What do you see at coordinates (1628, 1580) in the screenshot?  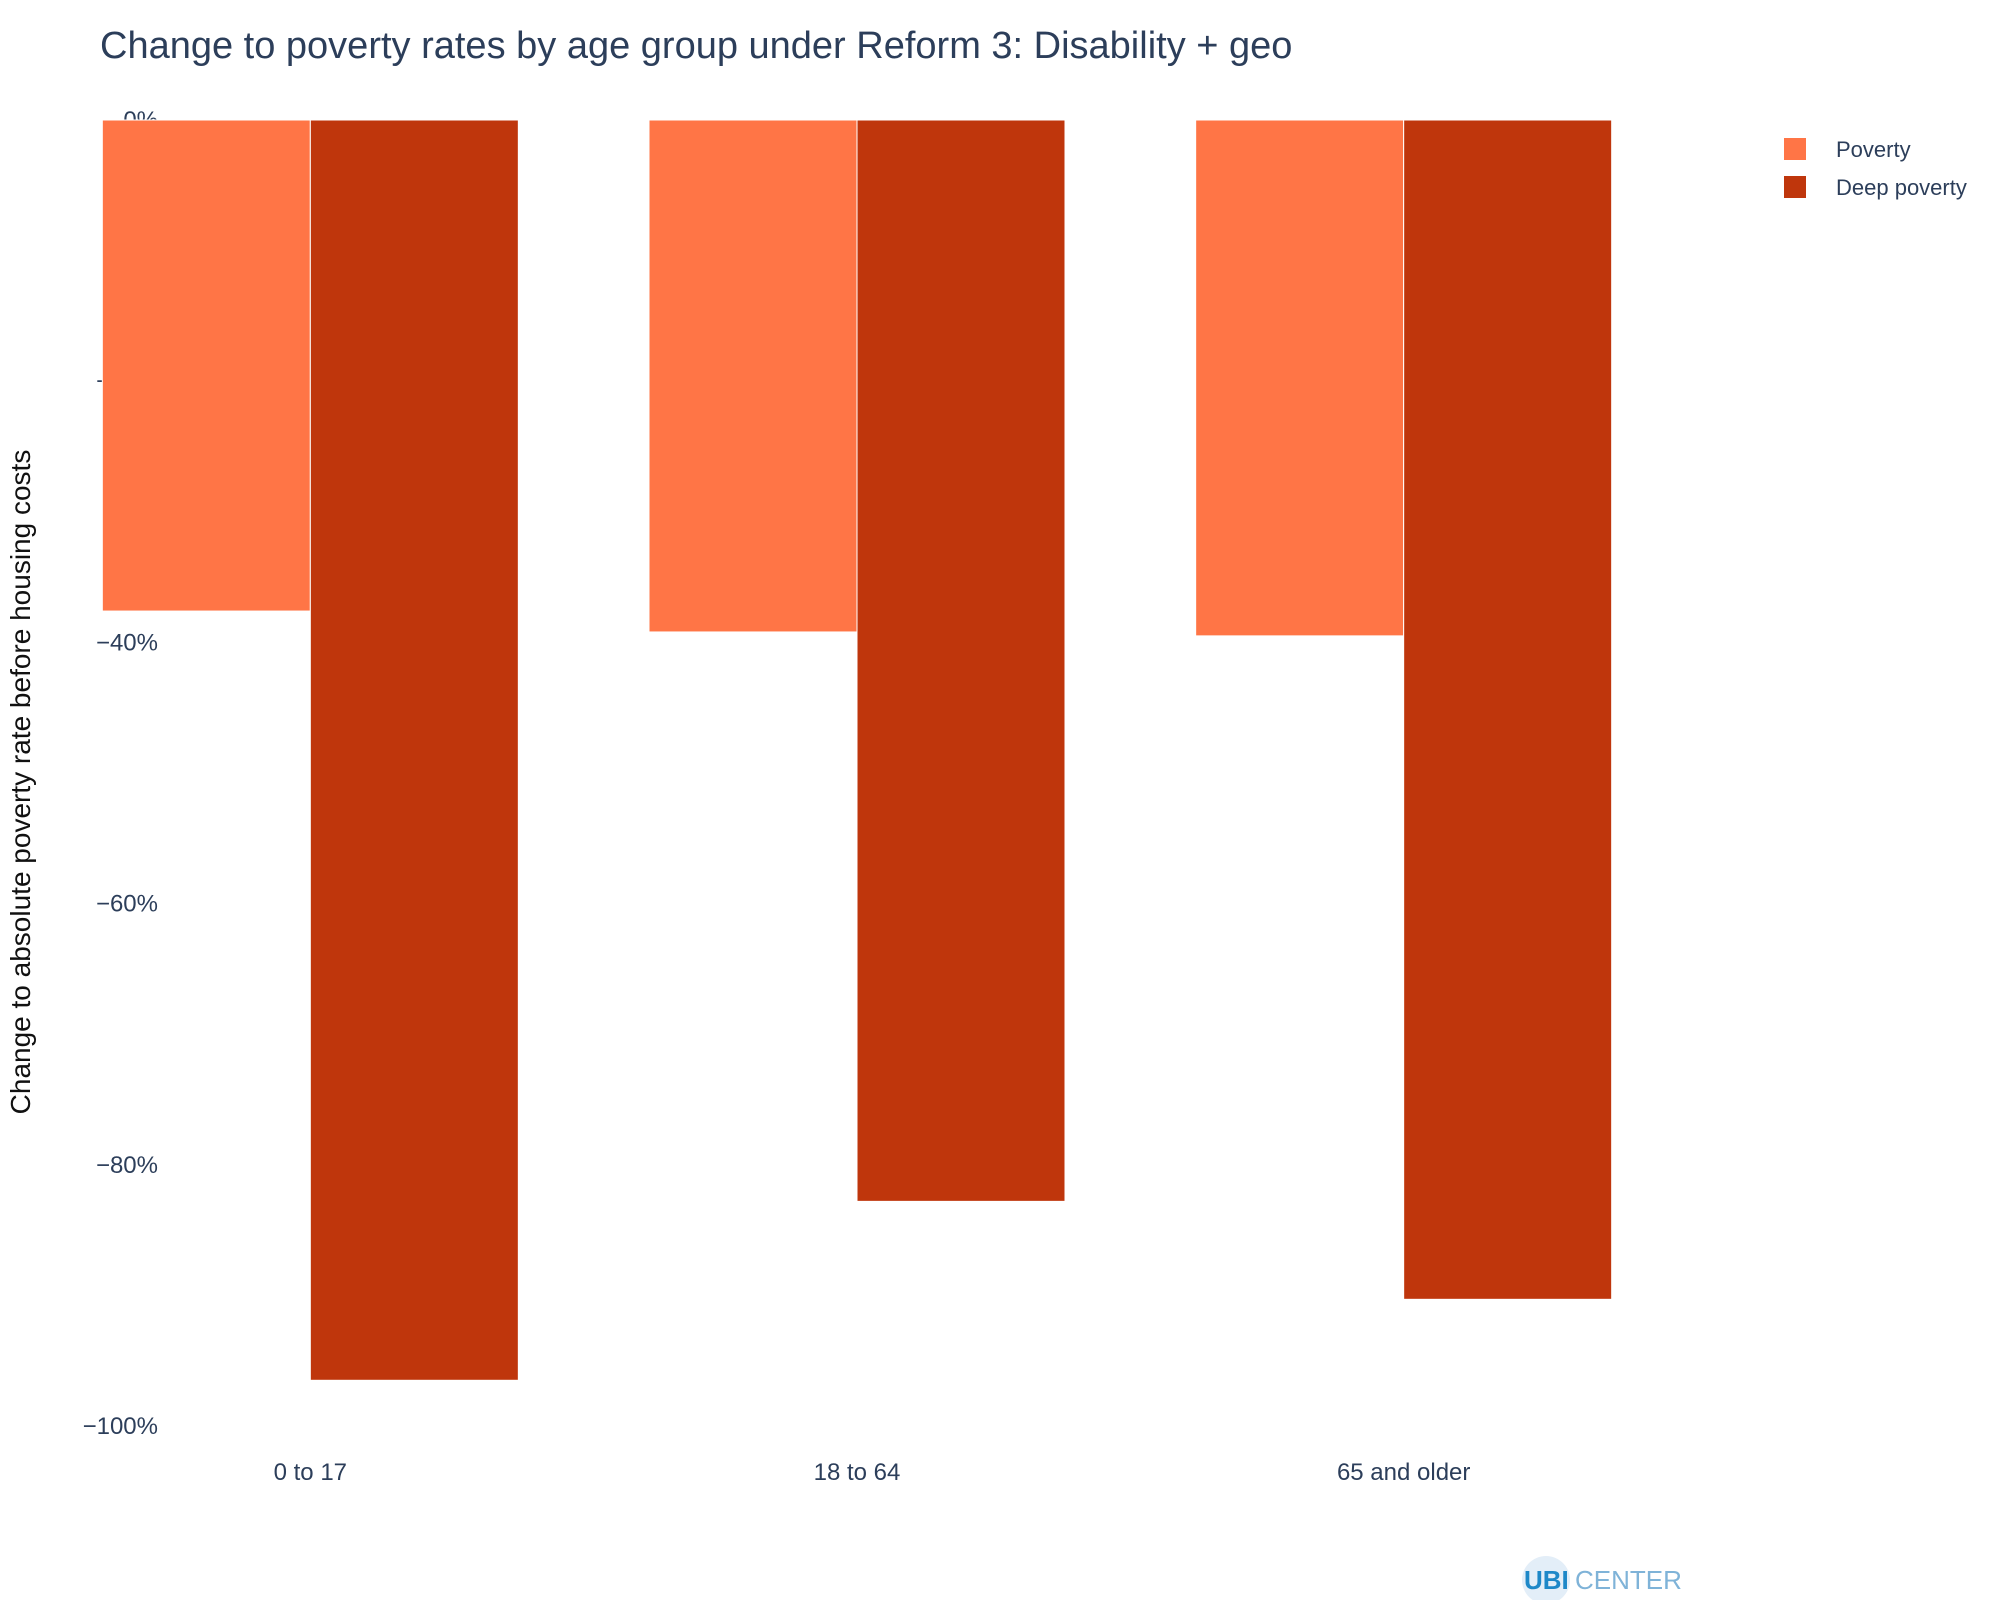 I see `logo-center-text: CENTER` at bounding box center [1628, 1580].